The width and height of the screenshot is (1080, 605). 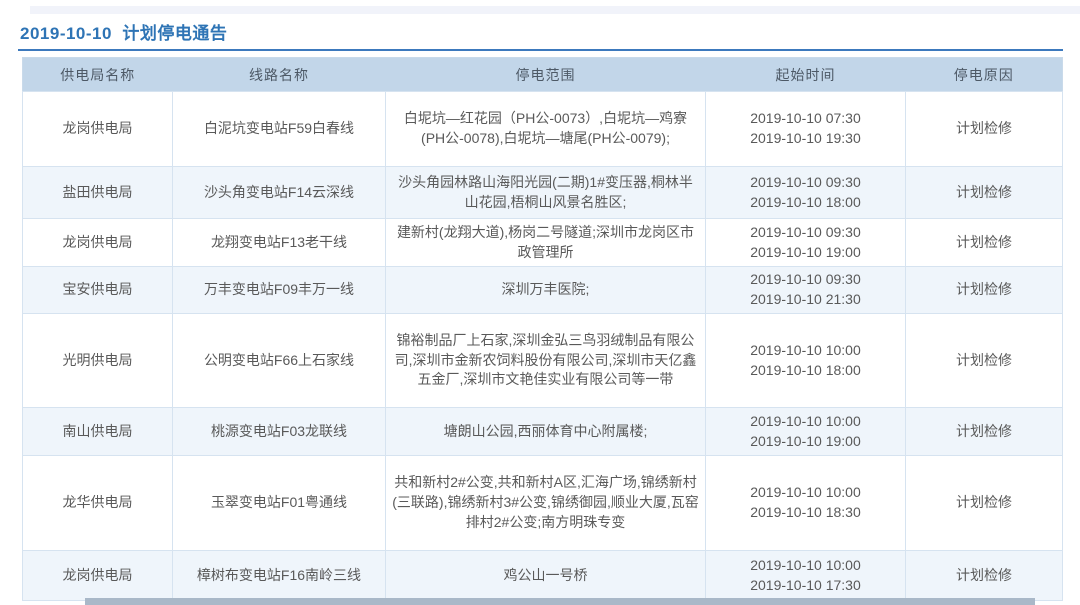 I want to click on header-scope: 停电范围, so click(x=545, y=74).